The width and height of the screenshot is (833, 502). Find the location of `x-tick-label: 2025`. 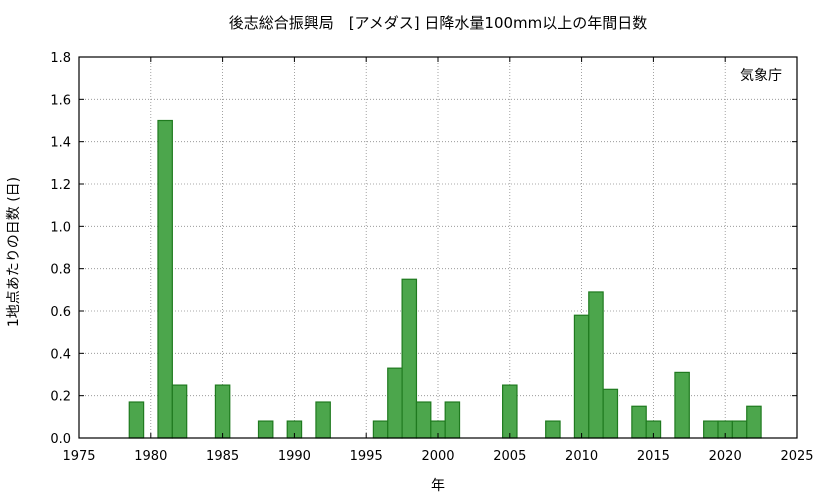

x-tick-label: 2025 is located at coordinates (796, 456).